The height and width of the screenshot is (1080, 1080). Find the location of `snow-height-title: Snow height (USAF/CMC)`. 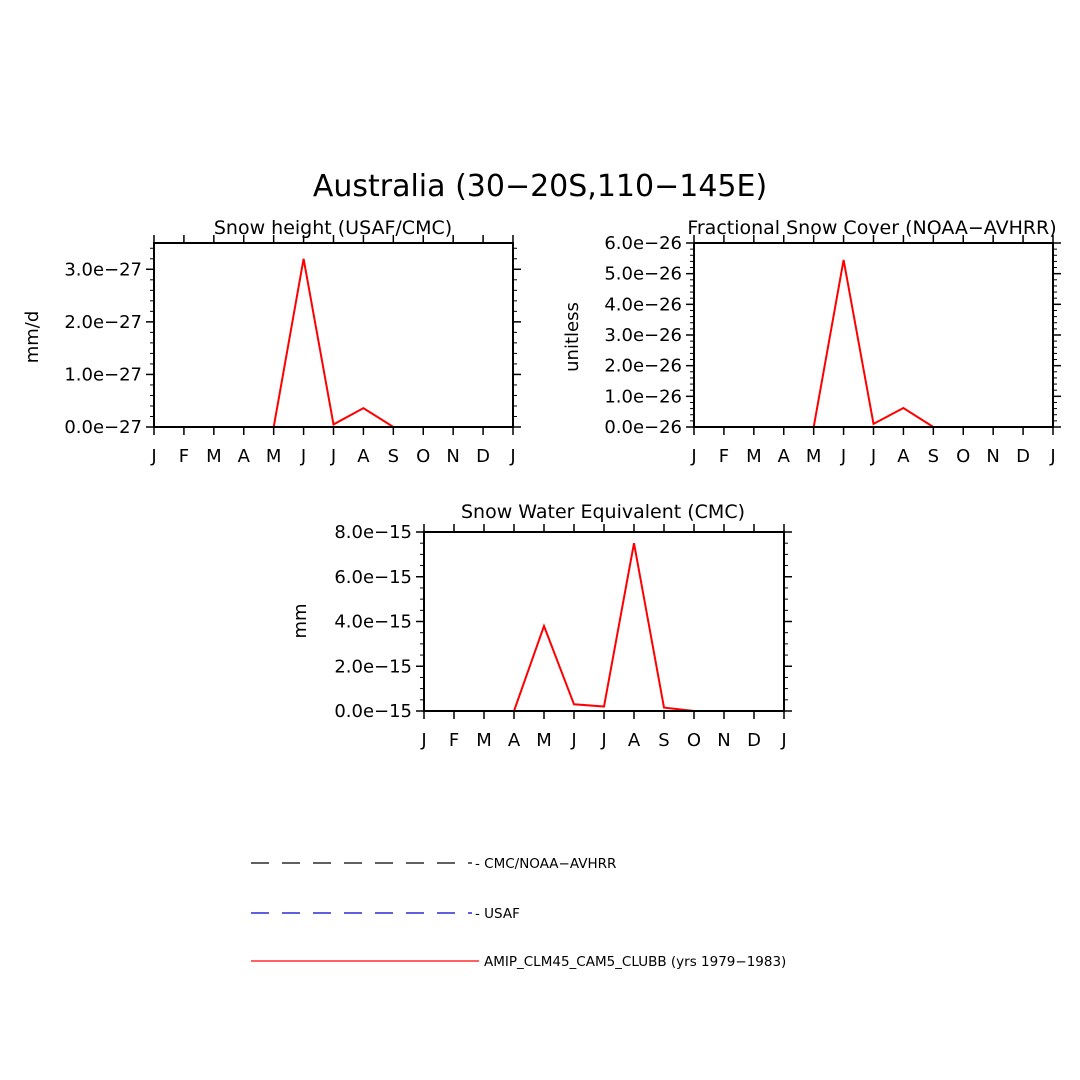

snow-height-title: Snow height (USAF/CMC) is located at coordinates (333, 228).